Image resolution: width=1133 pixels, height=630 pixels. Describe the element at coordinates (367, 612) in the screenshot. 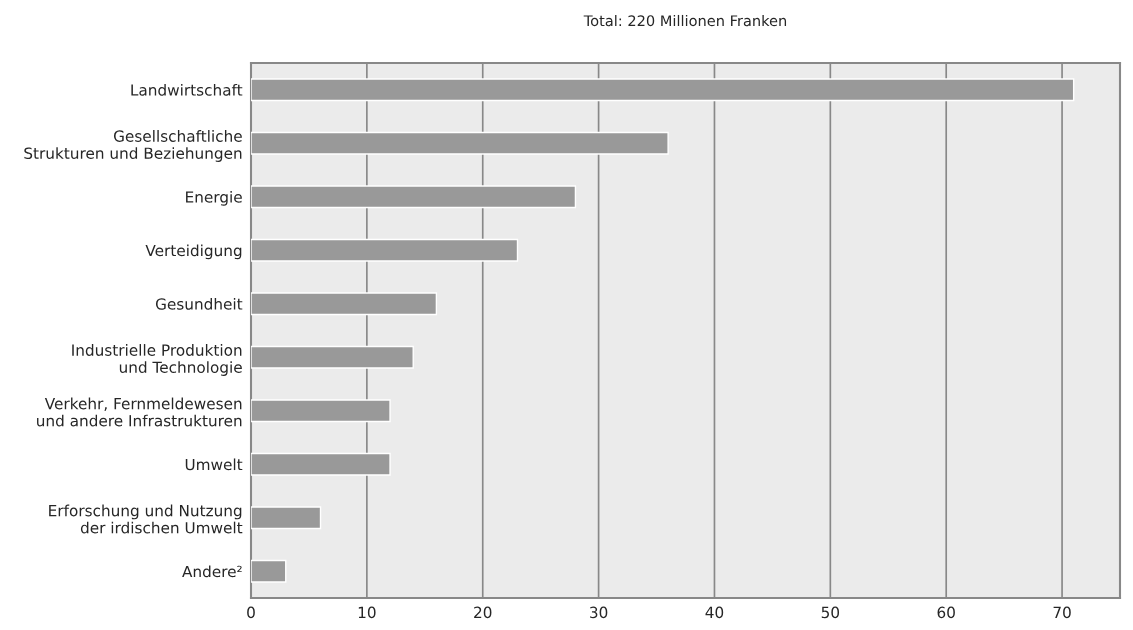

I see `x-tick-label: 10` at that location.